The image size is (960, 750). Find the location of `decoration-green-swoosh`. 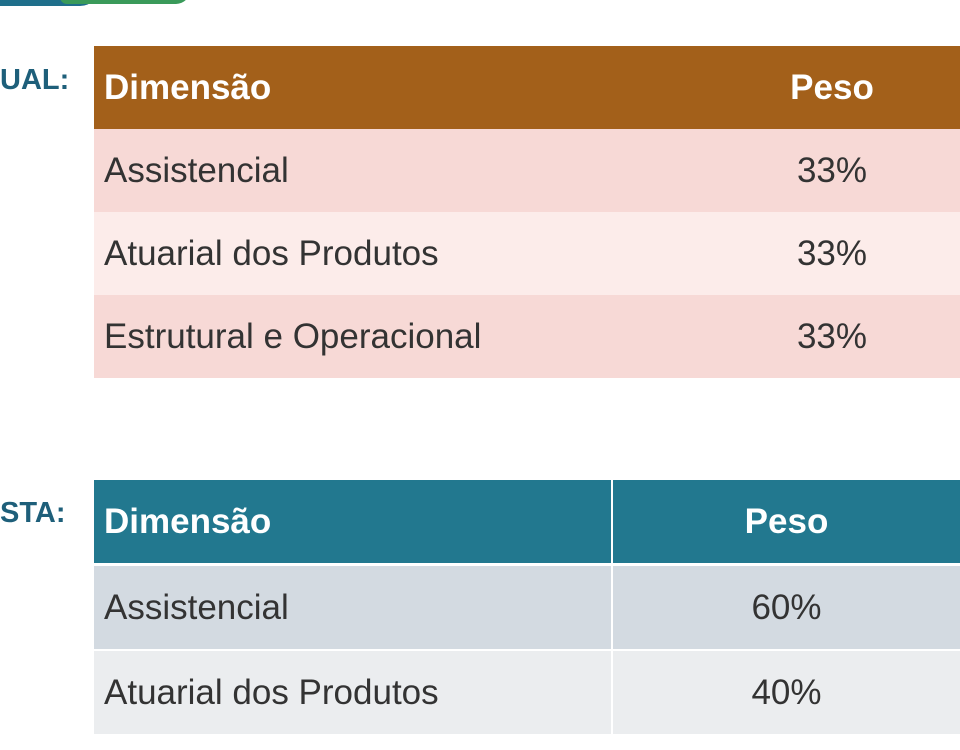

decoration-green-swoosh is located at coordinates (125, 2).